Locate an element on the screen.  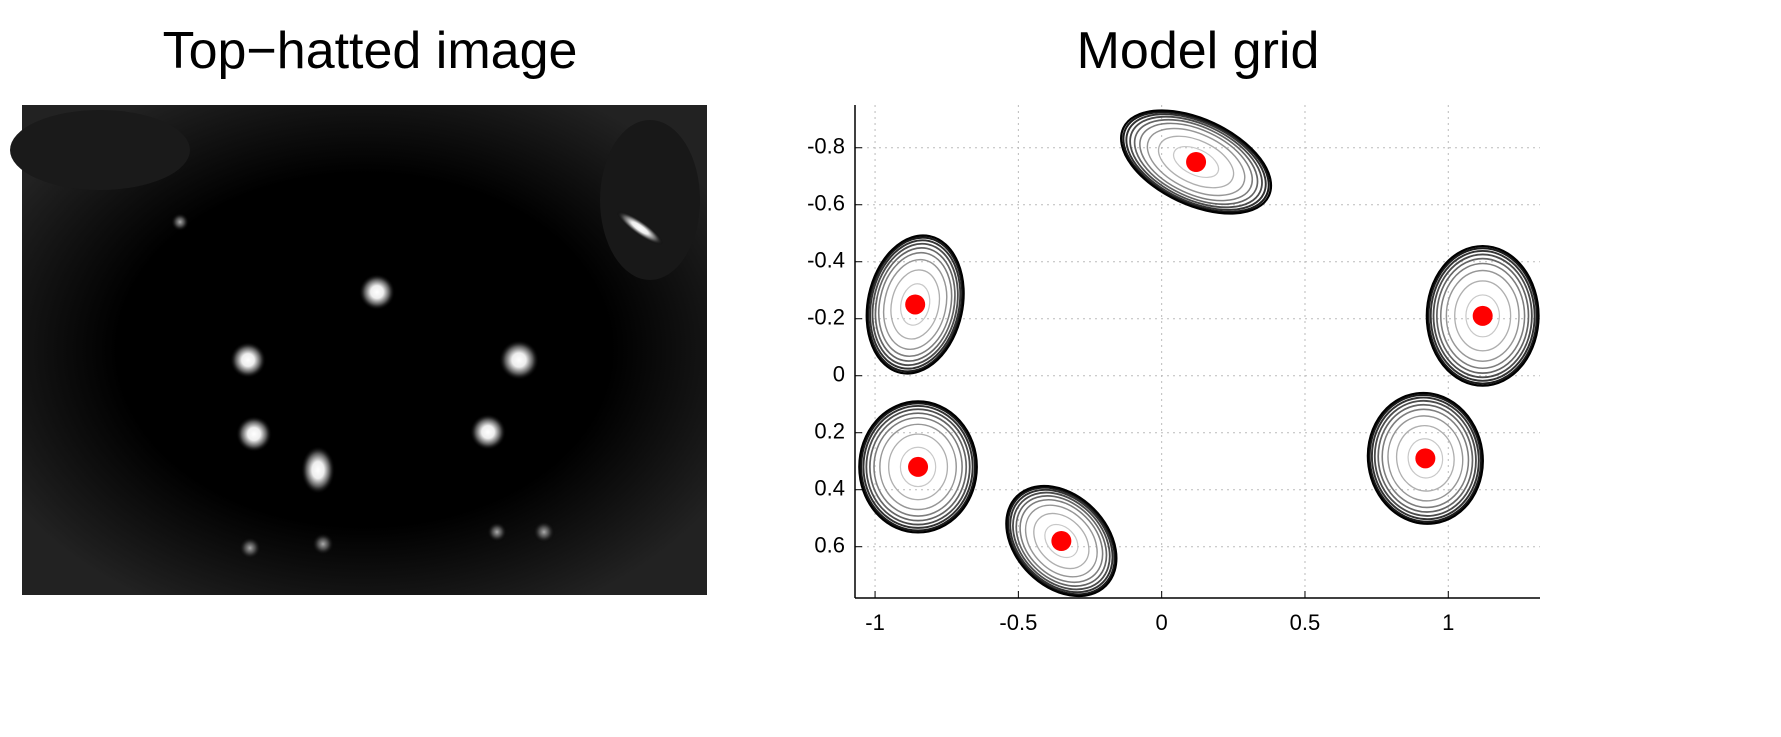
y-tick-label: 0.6 is located at coordinates (829, 545).